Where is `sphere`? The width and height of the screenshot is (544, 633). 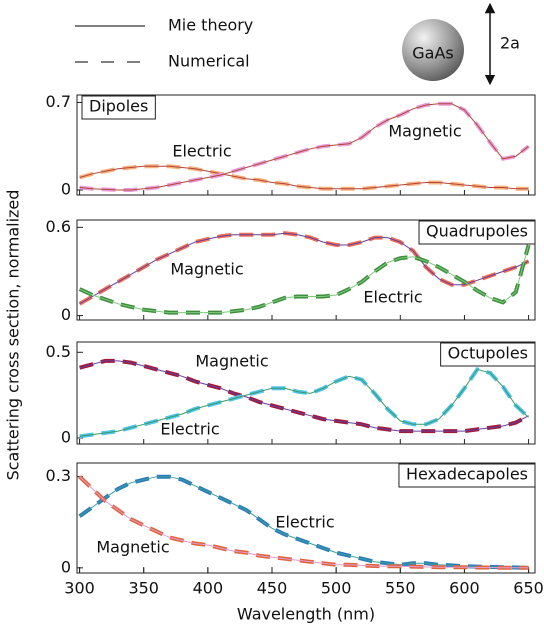 sphere is located at coordinates (433, 50).